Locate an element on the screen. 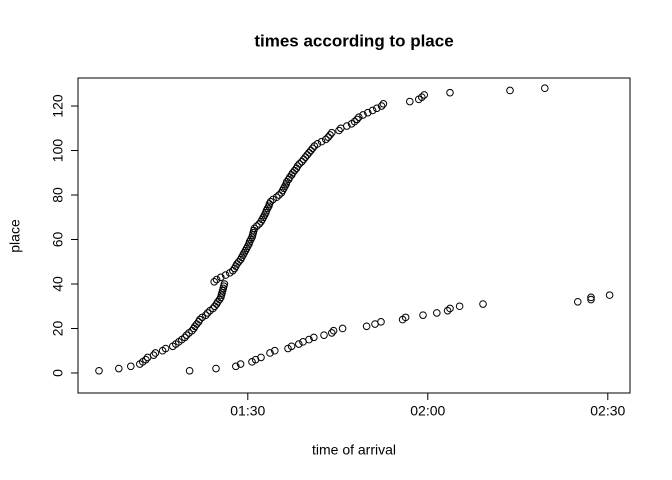  chart-title: times according to place is located at coordinates (353, 40).